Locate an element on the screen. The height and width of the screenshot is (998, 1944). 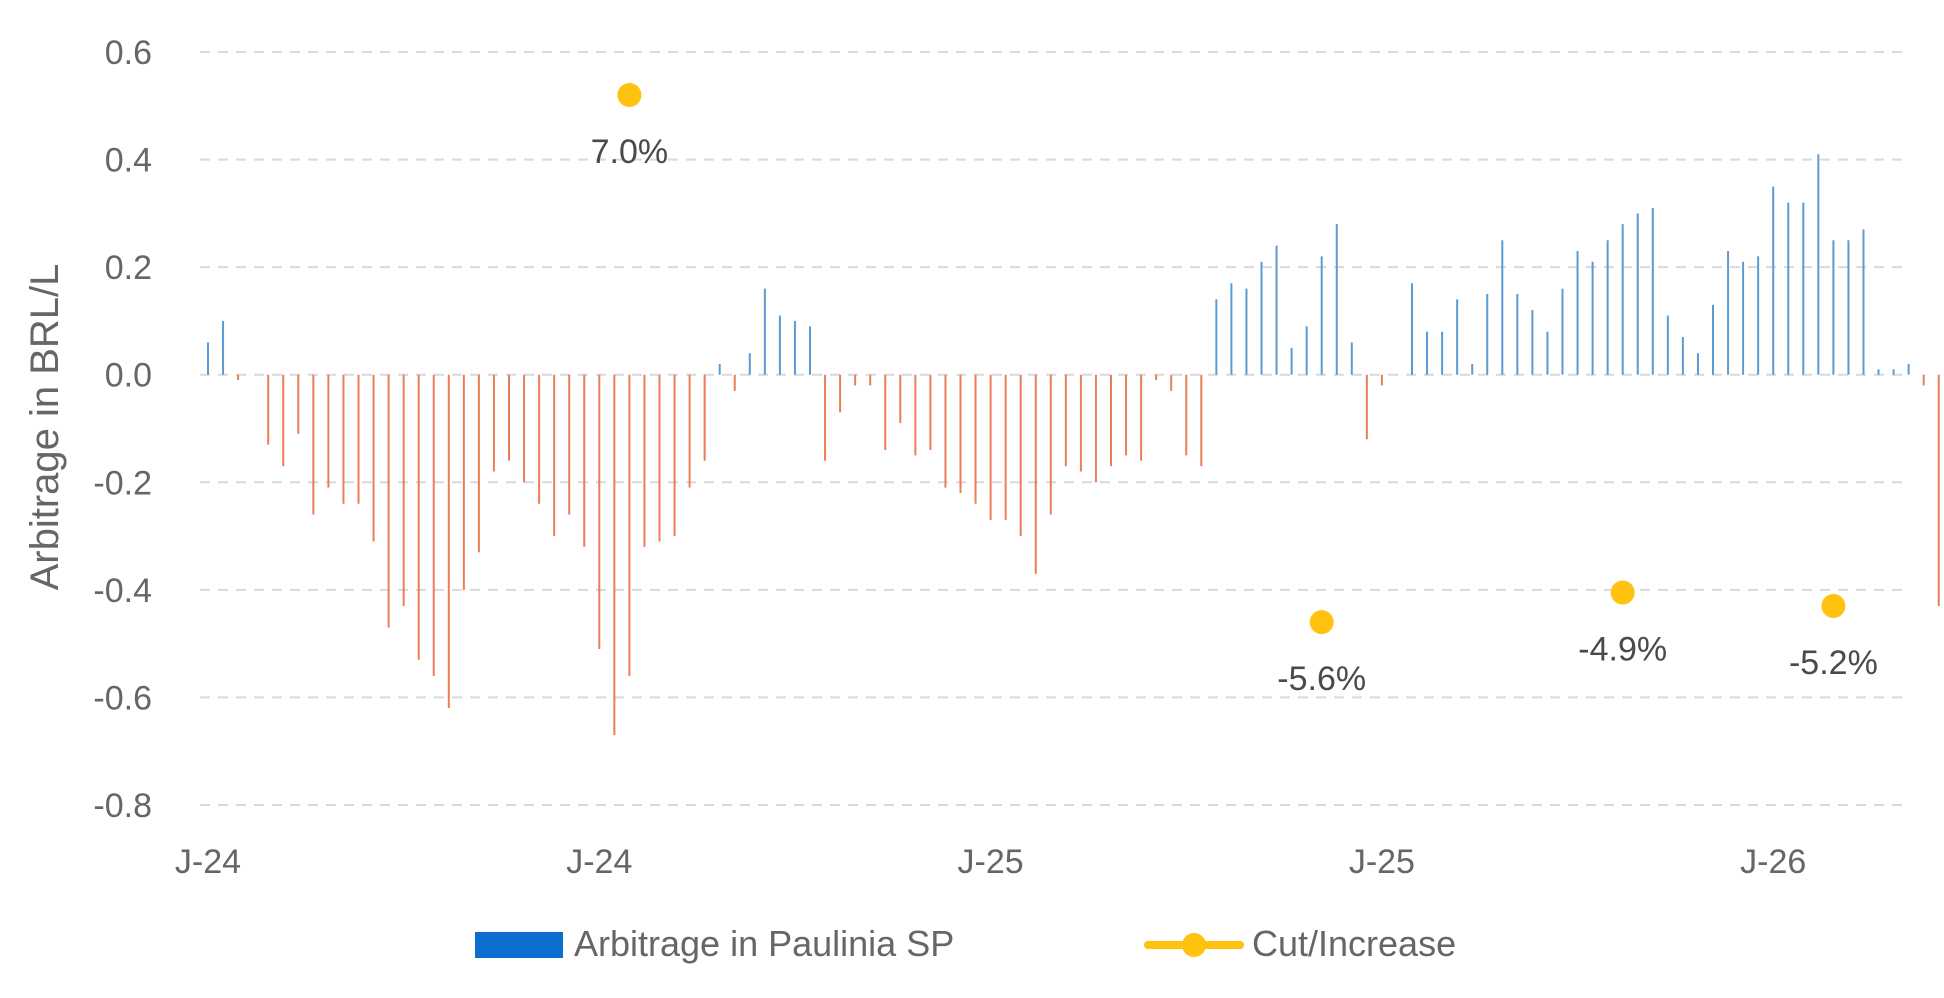
y-tick-label: -0.4 is located at coordinates (122, 591).